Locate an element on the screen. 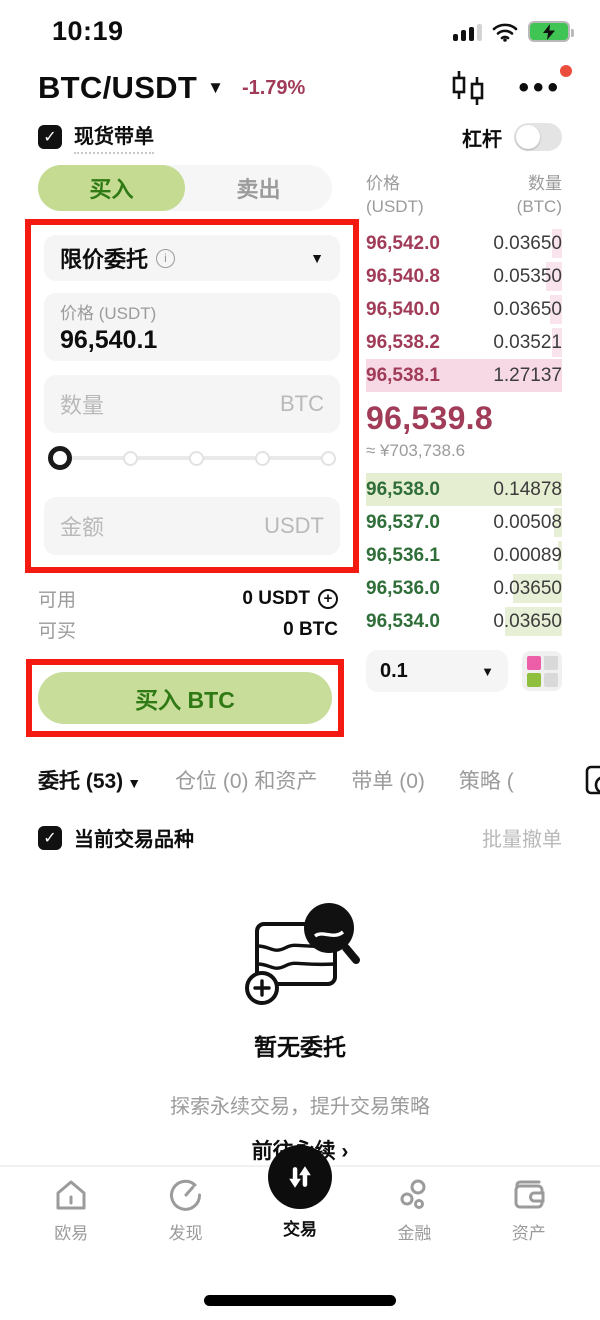 The width and height of the screenshot is (600, 1320). order-type-dropdown: 限价委托 ▼ is located at coordinates (192, 258).